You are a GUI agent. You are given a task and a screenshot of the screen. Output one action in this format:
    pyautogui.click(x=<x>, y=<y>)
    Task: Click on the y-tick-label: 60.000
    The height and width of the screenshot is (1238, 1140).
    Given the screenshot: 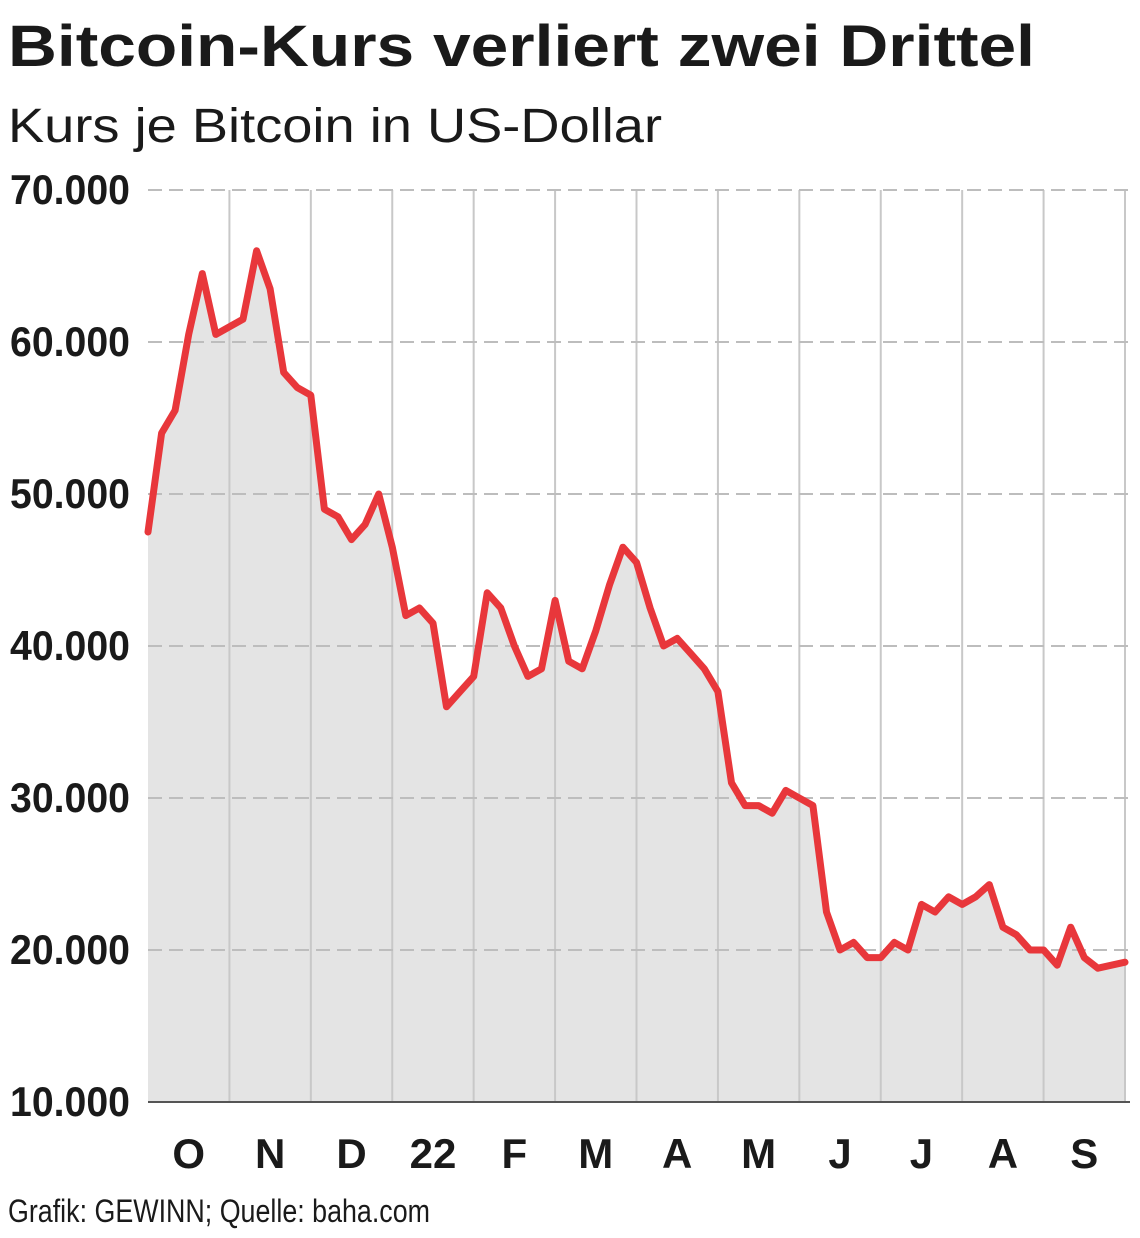 What is the action you would take?
    pyautogui.click(x=70, y=341)
    